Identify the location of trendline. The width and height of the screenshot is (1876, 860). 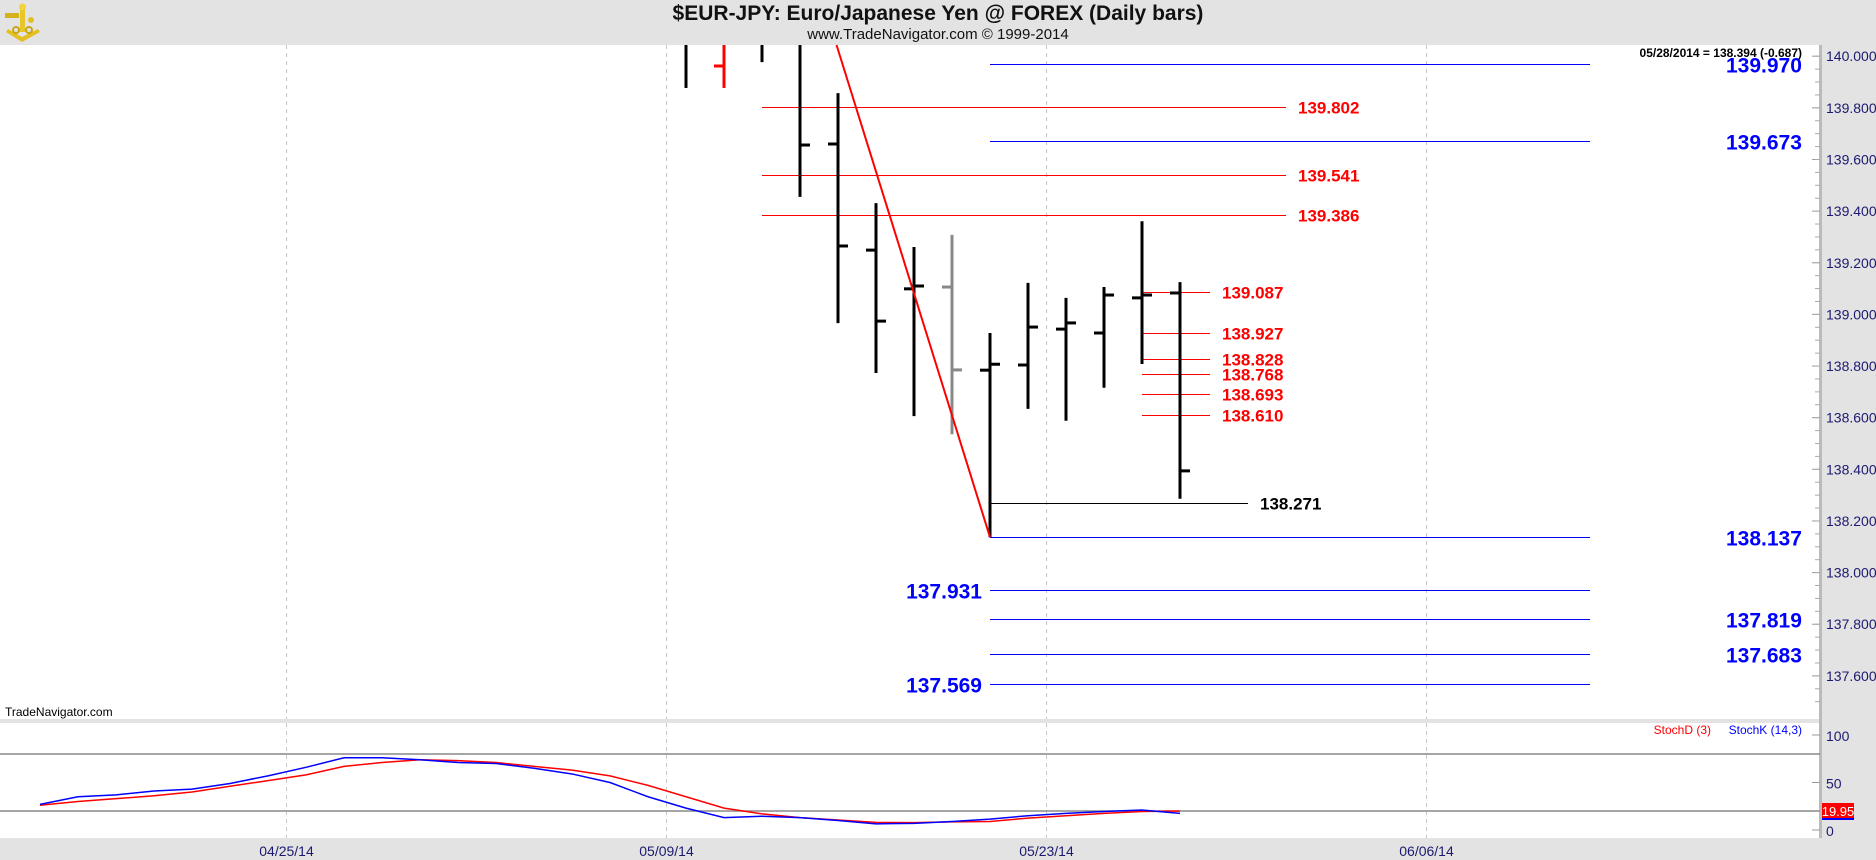
(913, 291).